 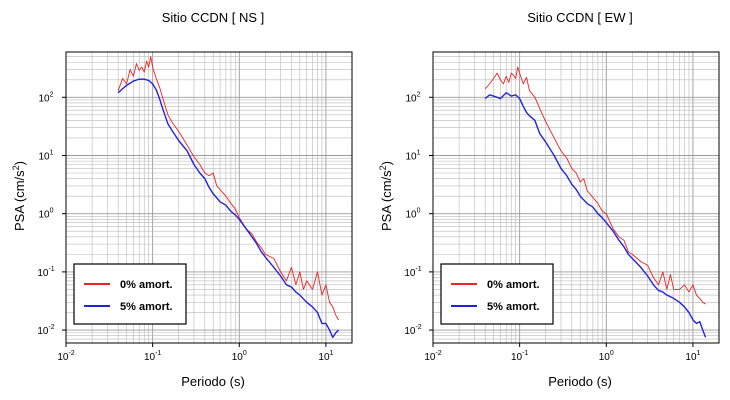 What do you see at coordinates (579, 17) in the screenshot?
I see `chart-title: Sitio CCDN [ EW ]` at bounding box center [579, 17].